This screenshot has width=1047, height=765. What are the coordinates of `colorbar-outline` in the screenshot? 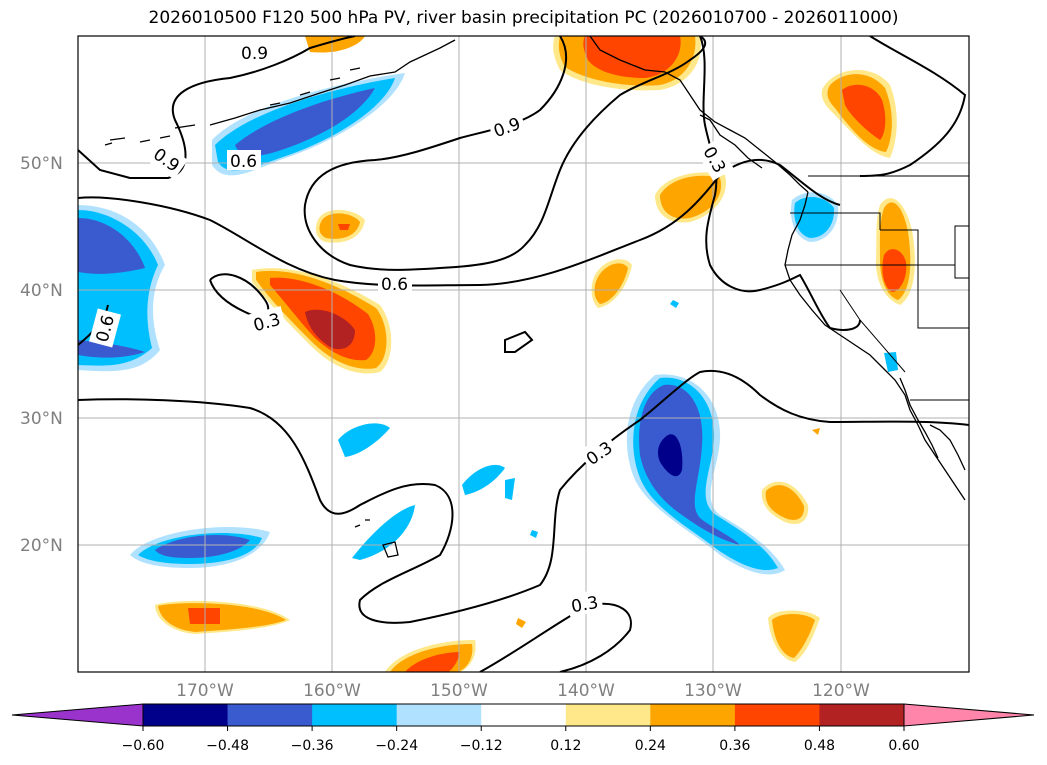 It's located at (523, 715).